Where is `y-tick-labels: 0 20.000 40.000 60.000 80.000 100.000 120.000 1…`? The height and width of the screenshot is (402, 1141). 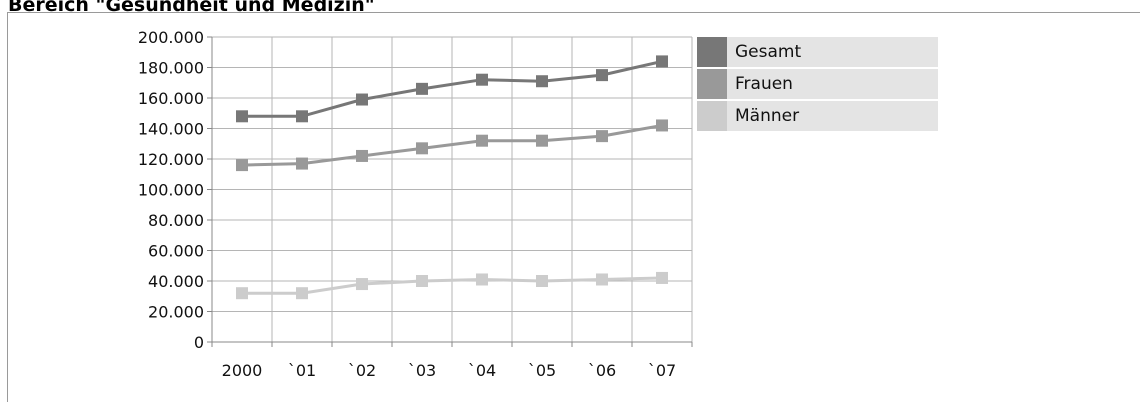 y-tick-labels: 0 20.000 40.000 60.000 80.000 100.000 120.000 1… is located at coordinates (171, 190).